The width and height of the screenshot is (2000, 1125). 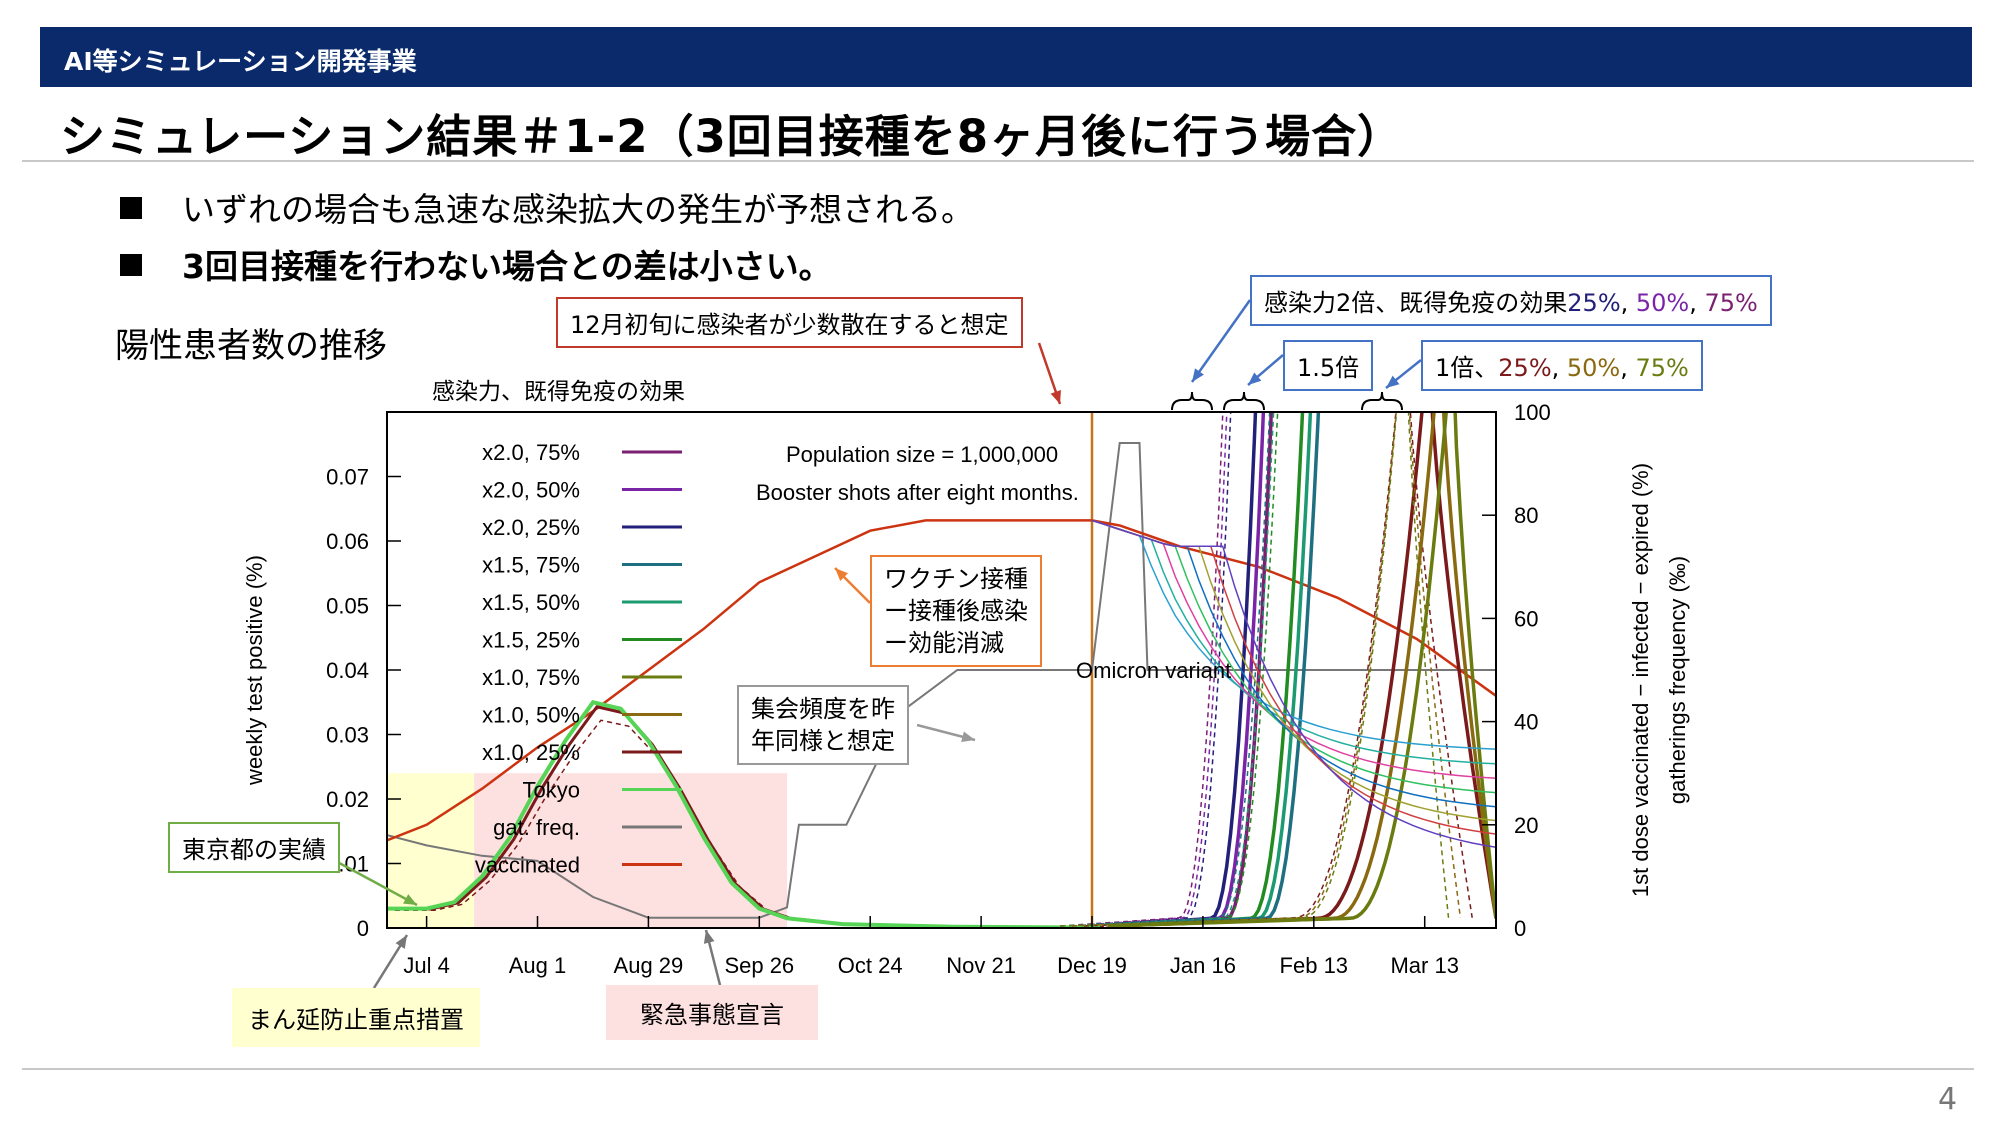 What do you see at coordinates (410, 899) in the screenshot?
I see `tokyo-arrow-head` at bounding box center [410, 899].